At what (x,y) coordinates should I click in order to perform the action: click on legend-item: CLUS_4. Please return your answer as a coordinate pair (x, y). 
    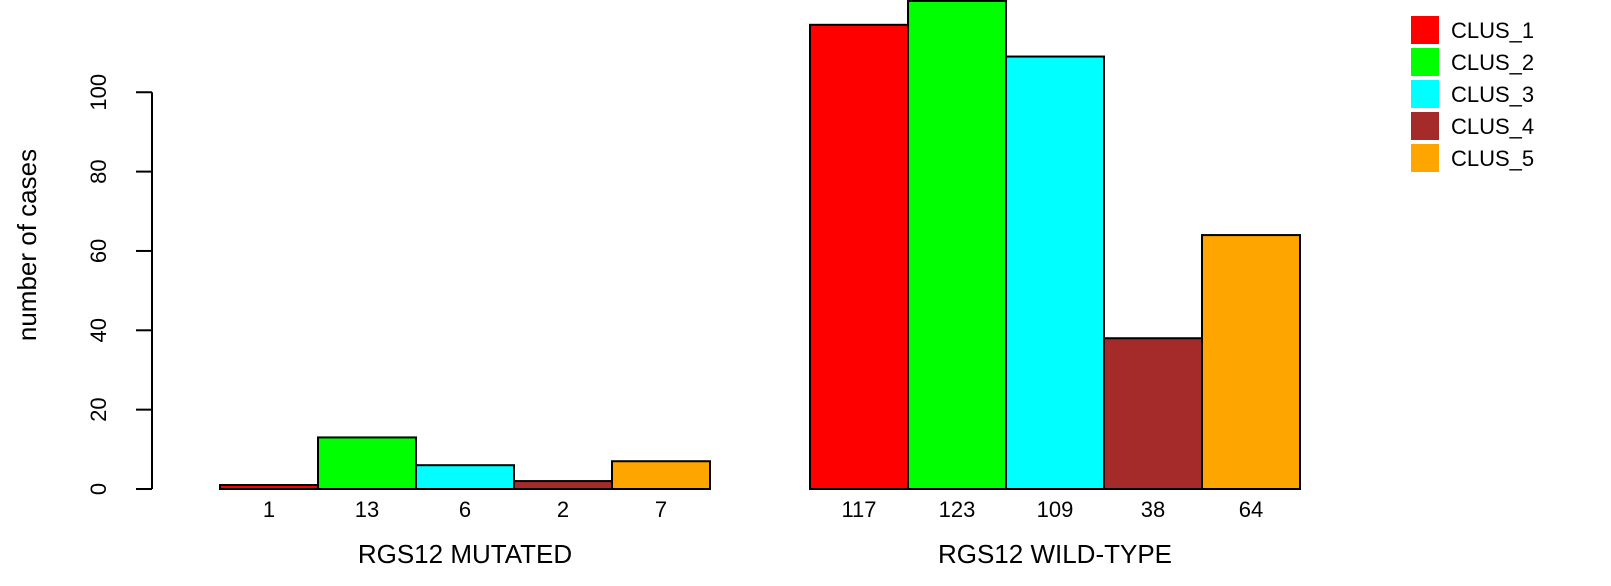
    Looking at the image, I should click on (1472, 126).